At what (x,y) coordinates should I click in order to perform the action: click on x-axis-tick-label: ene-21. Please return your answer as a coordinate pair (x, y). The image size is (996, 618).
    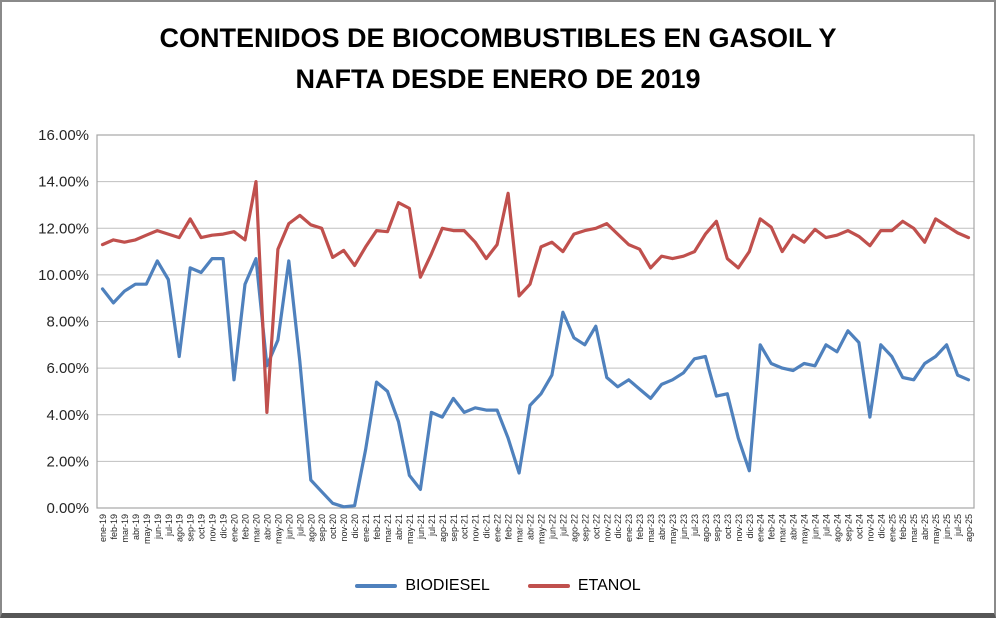
    Looking at the image, I should click on (366, 528).